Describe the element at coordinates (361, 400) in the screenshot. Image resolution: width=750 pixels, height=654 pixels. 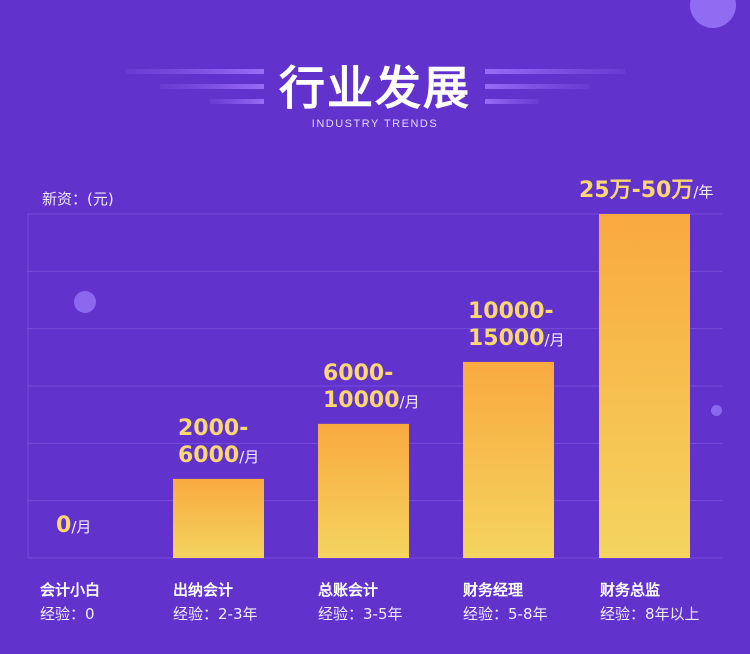
I see `value-text: 10000` at that location.